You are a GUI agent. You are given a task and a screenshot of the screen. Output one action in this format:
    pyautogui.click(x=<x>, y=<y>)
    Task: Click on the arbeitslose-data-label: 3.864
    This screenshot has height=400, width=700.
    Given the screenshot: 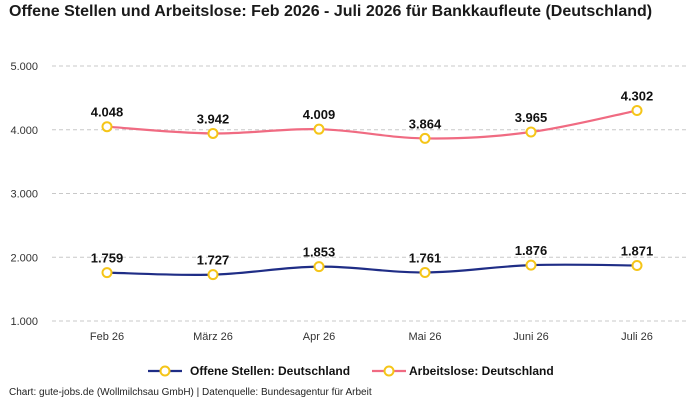 What is the action you would take?
    pyautogui.click(x=425, y=123)
    